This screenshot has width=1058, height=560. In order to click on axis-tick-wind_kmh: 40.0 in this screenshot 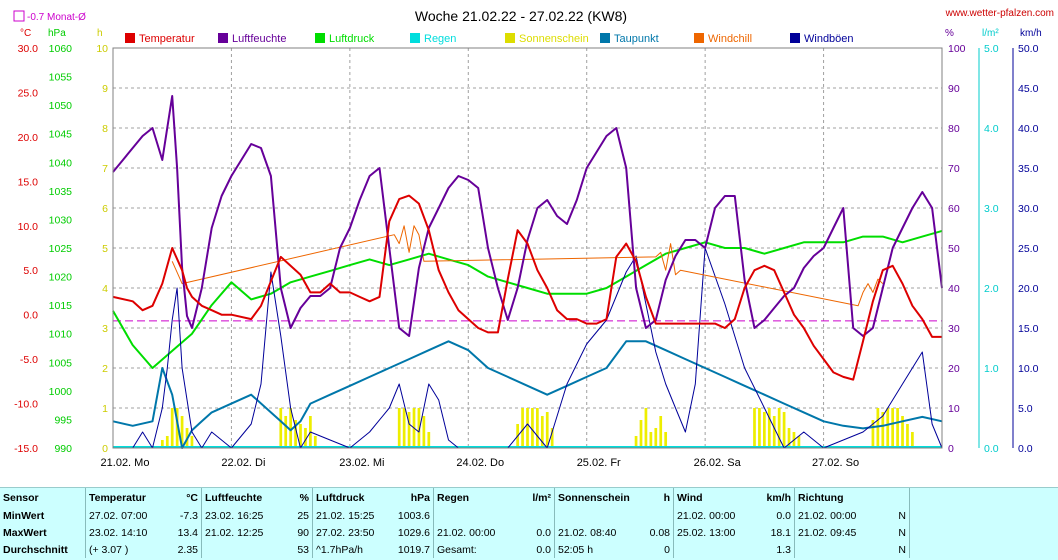, I will do `click(1028, 129)`.